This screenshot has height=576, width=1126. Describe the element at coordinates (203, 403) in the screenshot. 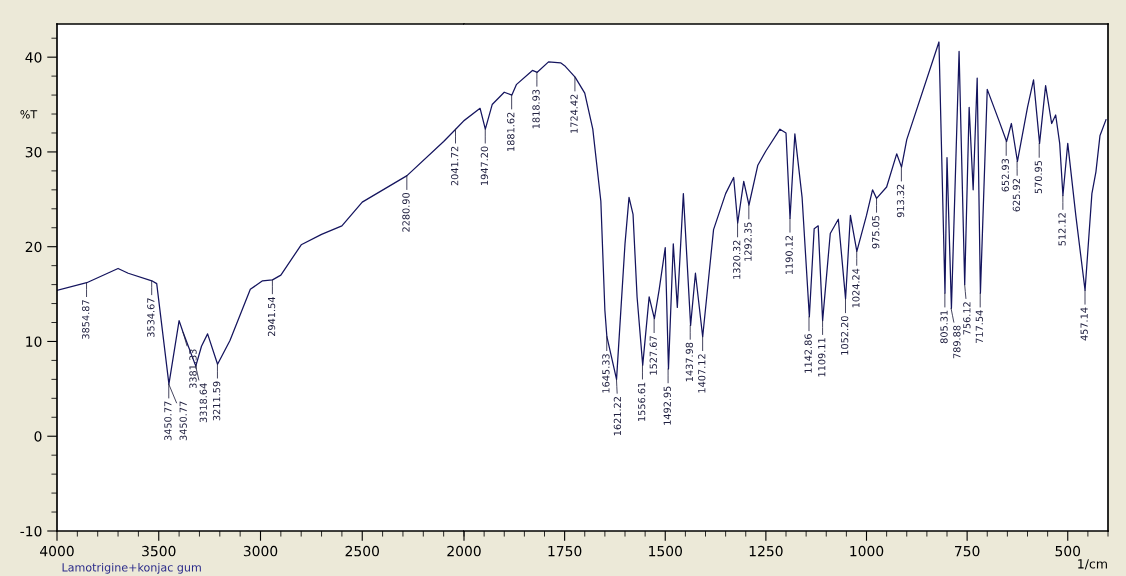

I see `annotation: 3318.64` at that location.